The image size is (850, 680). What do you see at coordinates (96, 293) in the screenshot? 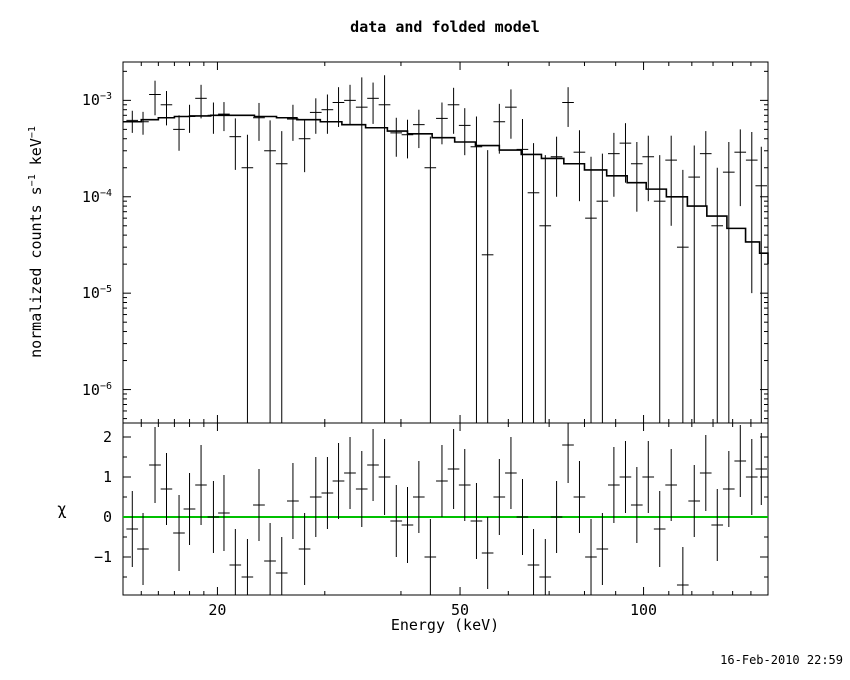
I see `y-tick-label: 10⁻⁵` at bounding box center [96, 293].